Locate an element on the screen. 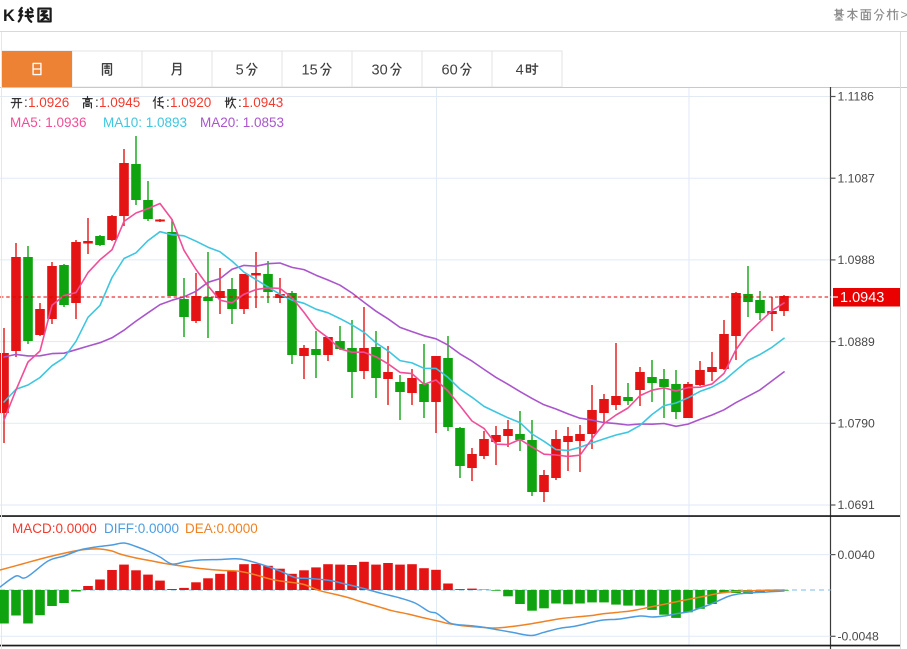 The width and height of the screenshot is (907, 649). svg-text: 1.0988 is located at coordinates (856, 260).